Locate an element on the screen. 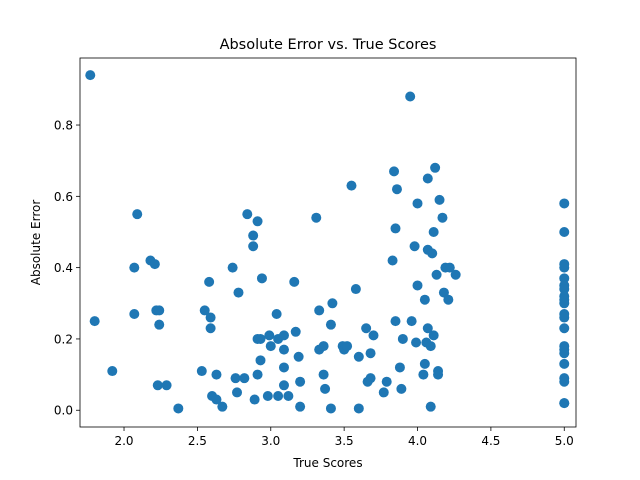 Image resolution: width=640 pixels, height=480 pixels. x-tick-label: 2.0 is located at coordinates (123, 441).